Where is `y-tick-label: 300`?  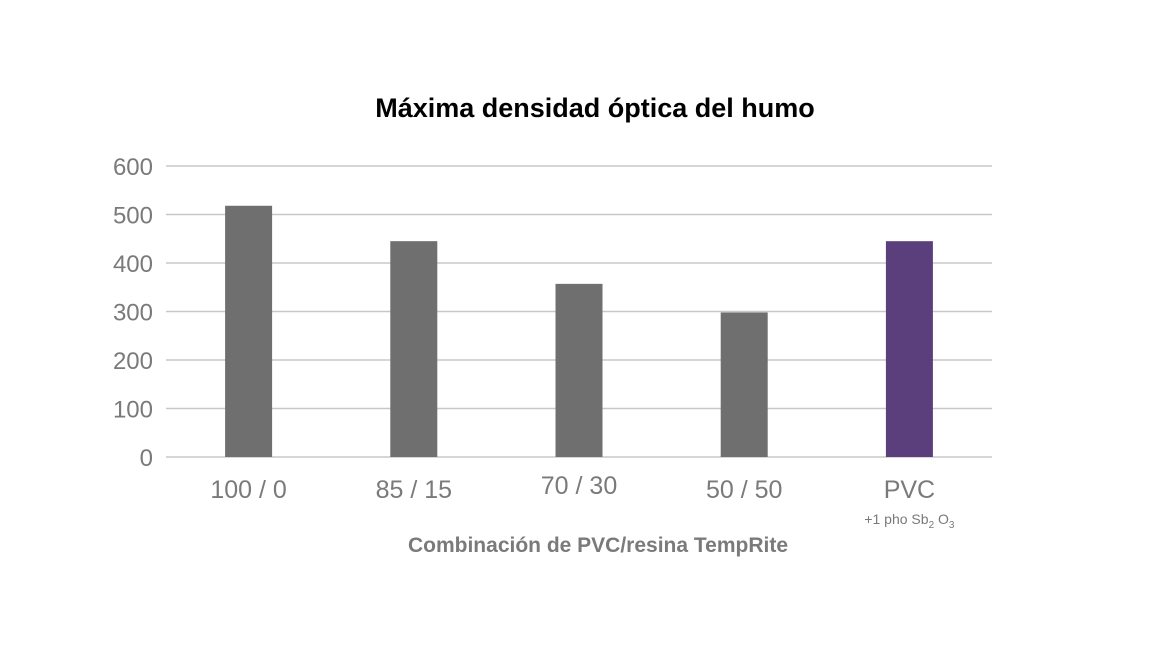 y-tick-label: 300 is located at coordinates (133, 313).